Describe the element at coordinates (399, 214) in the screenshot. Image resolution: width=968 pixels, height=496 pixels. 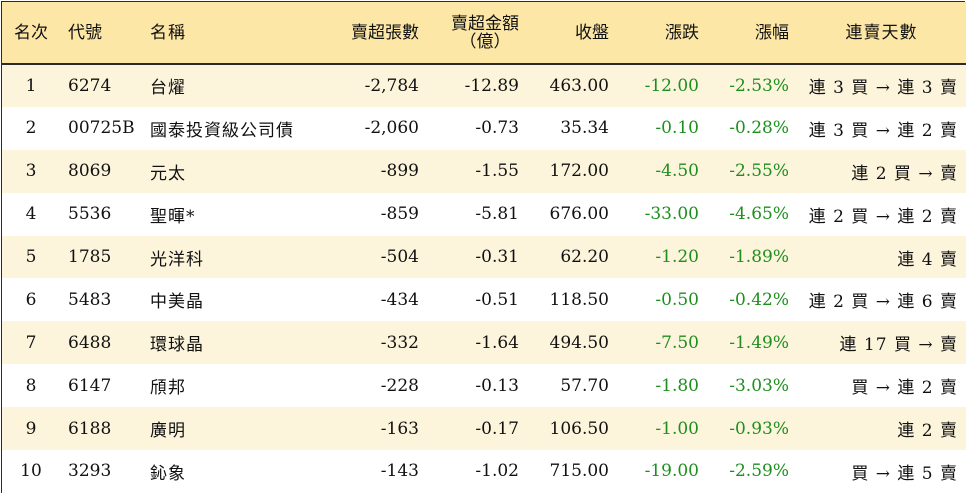
I see `cell-net-sell-lots: -859` at that location.